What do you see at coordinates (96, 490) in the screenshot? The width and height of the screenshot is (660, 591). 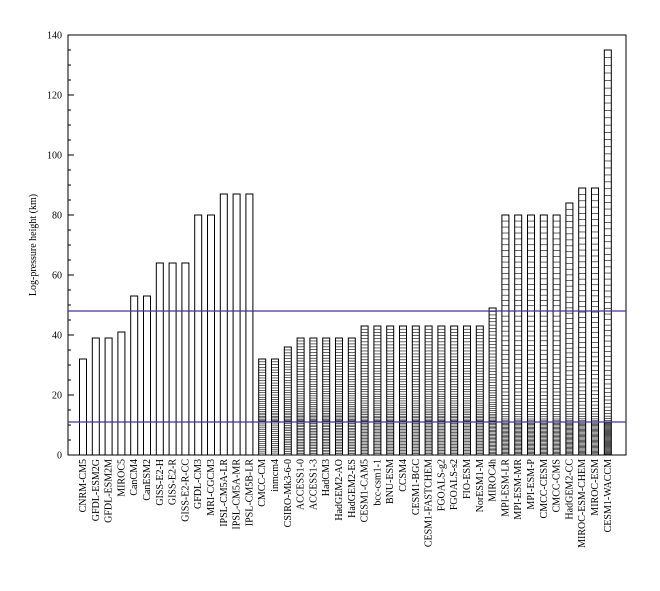 I see `x-tick-label: GFDL-ESM2G` at bounding box center [96, 490].